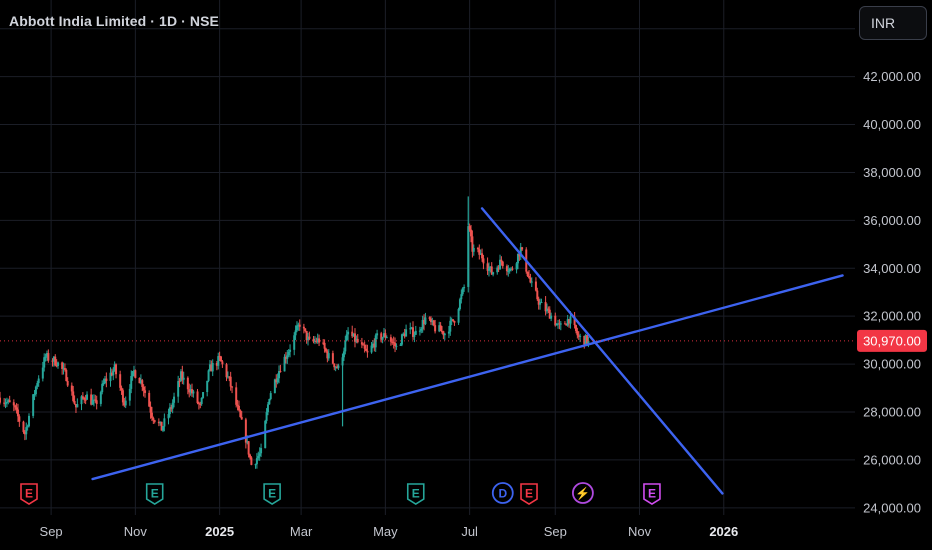 Image resolution: width=932 pixels, height=550 pixels. I want to click on split-marker-icon, so click(582, 493).